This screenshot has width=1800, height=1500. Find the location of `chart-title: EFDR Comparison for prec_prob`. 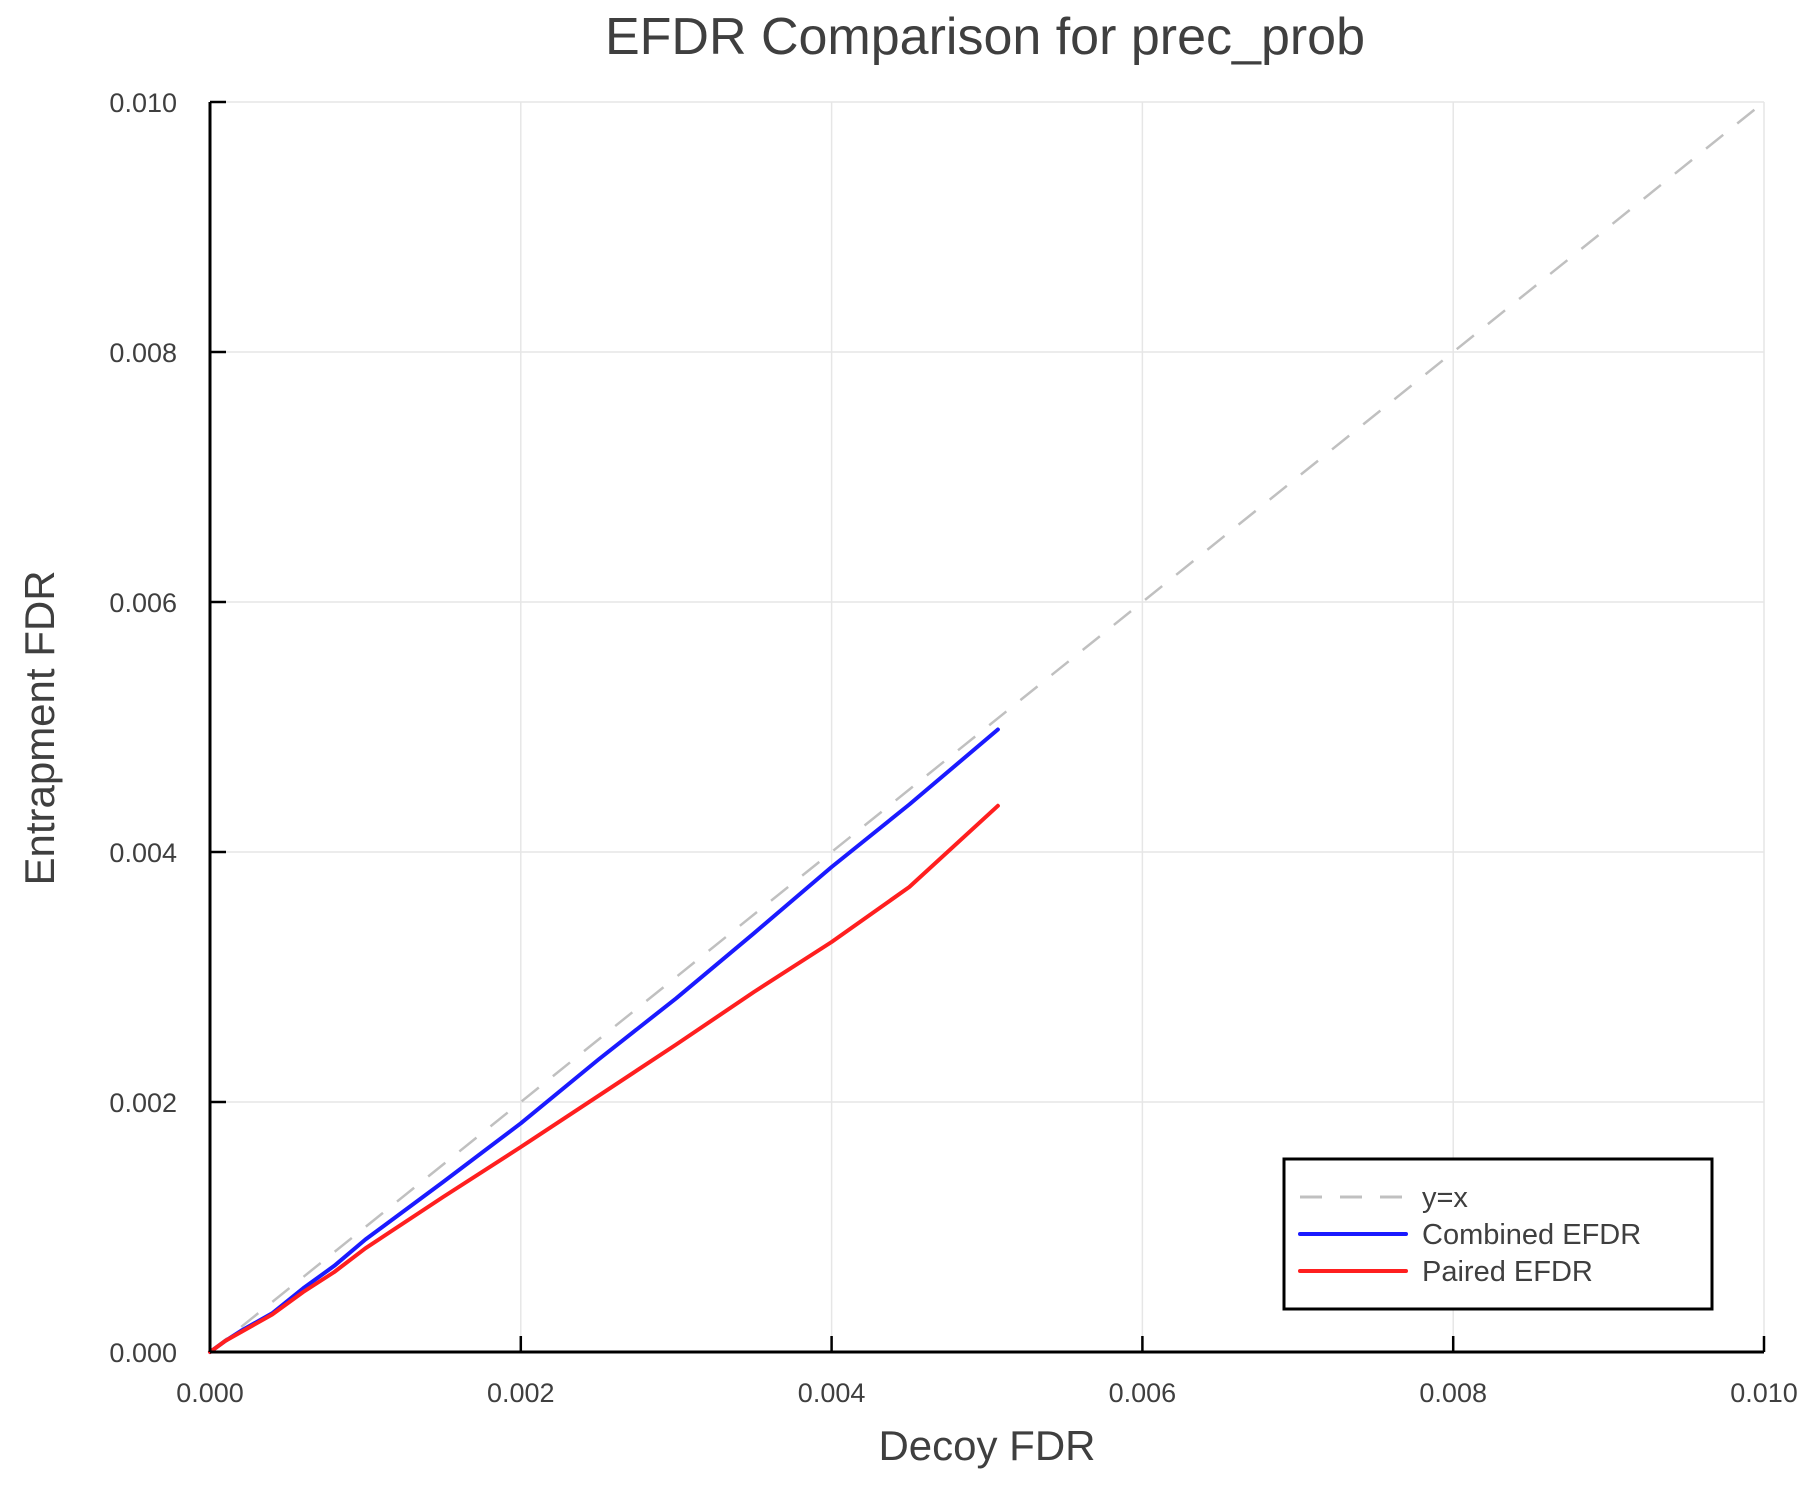

chart-title: EFDR Comparison for prec_prob is located at coordinates (985, 37).